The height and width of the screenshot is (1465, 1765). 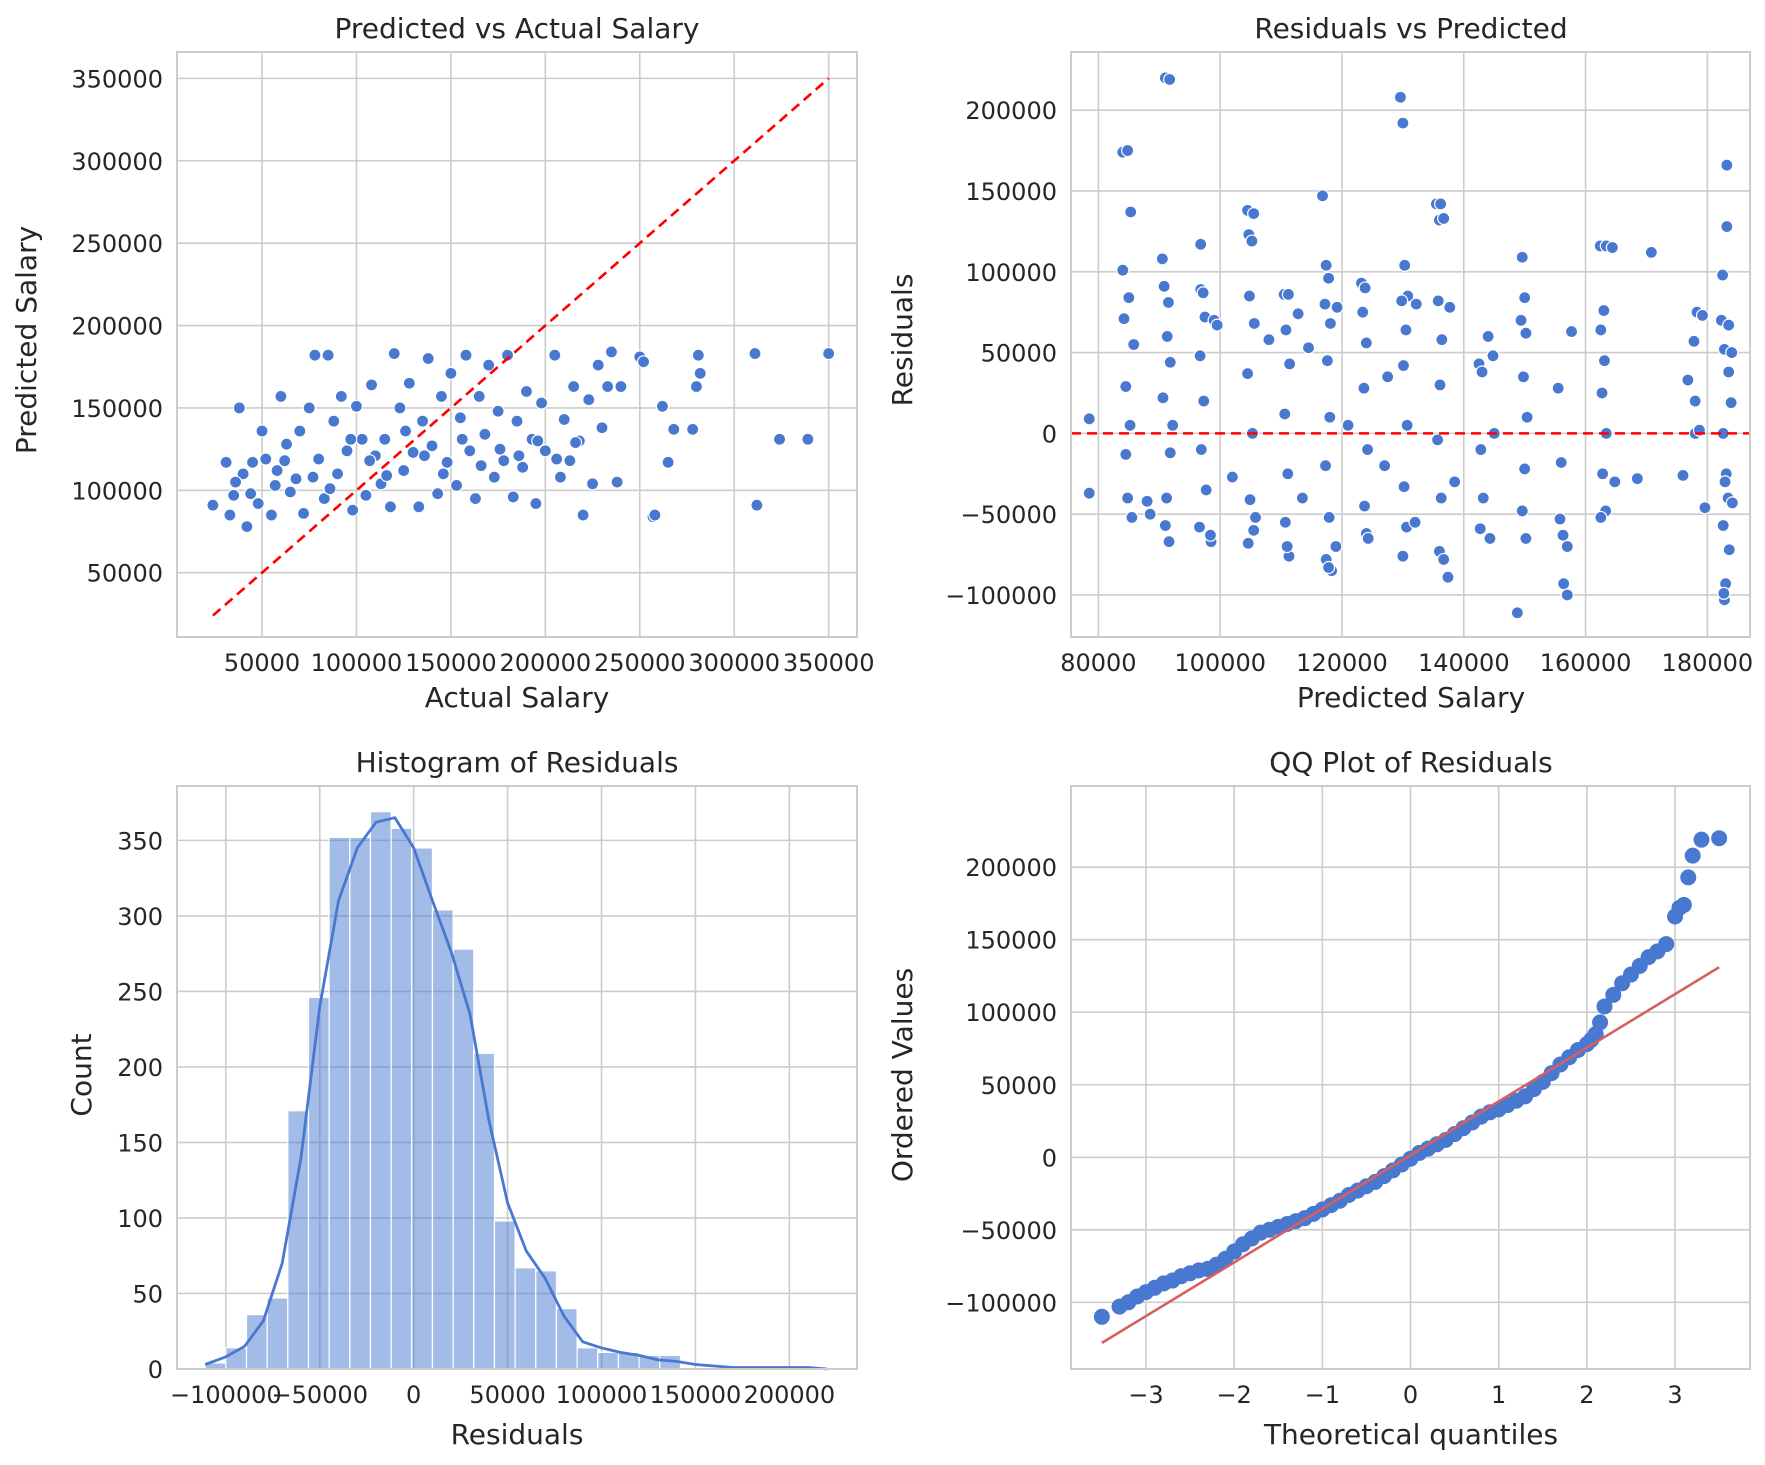 What do you see at coordinates (140, 992) in the screenshot?
I see `y-tick-label: 250` at bounding box center [140, 992].